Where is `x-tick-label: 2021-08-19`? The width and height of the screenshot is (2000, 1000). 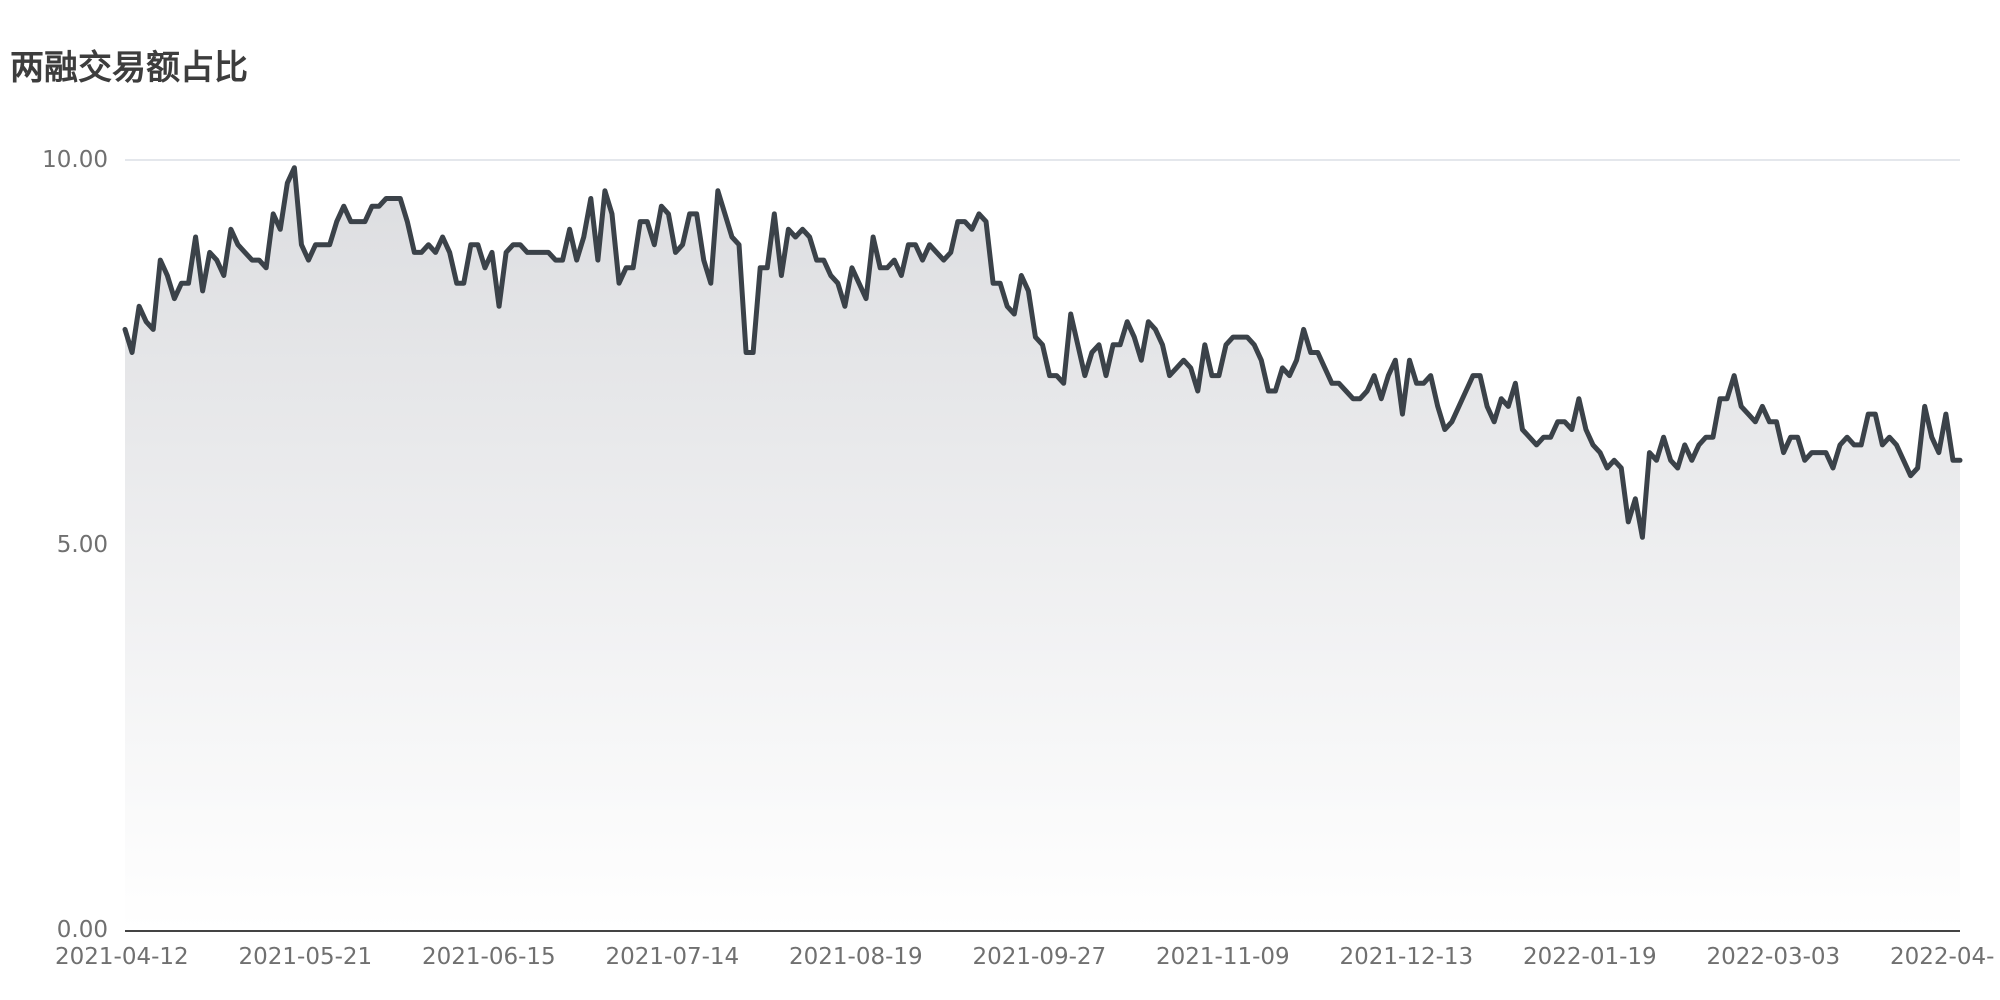
x-tick-label: 2021-08-19 is located at coordinates (856, 957).